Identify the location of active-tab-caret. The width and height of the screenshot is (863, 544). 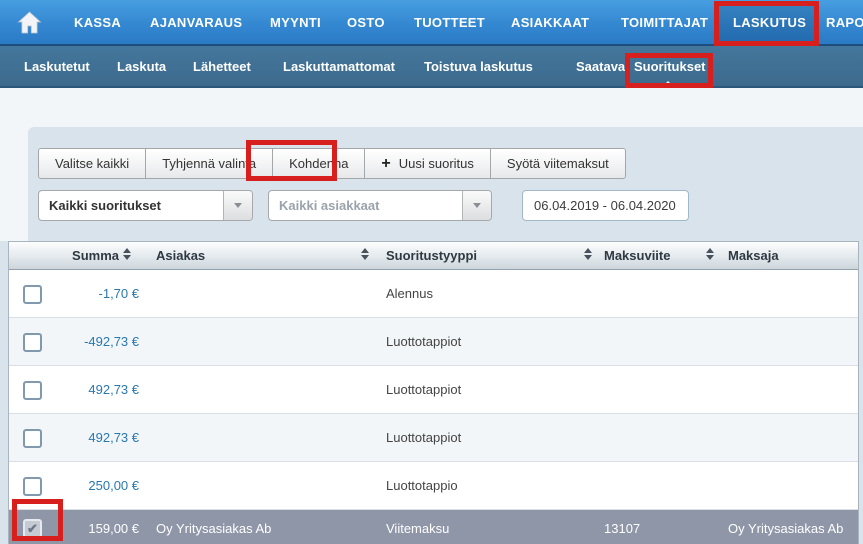
(668, 84).